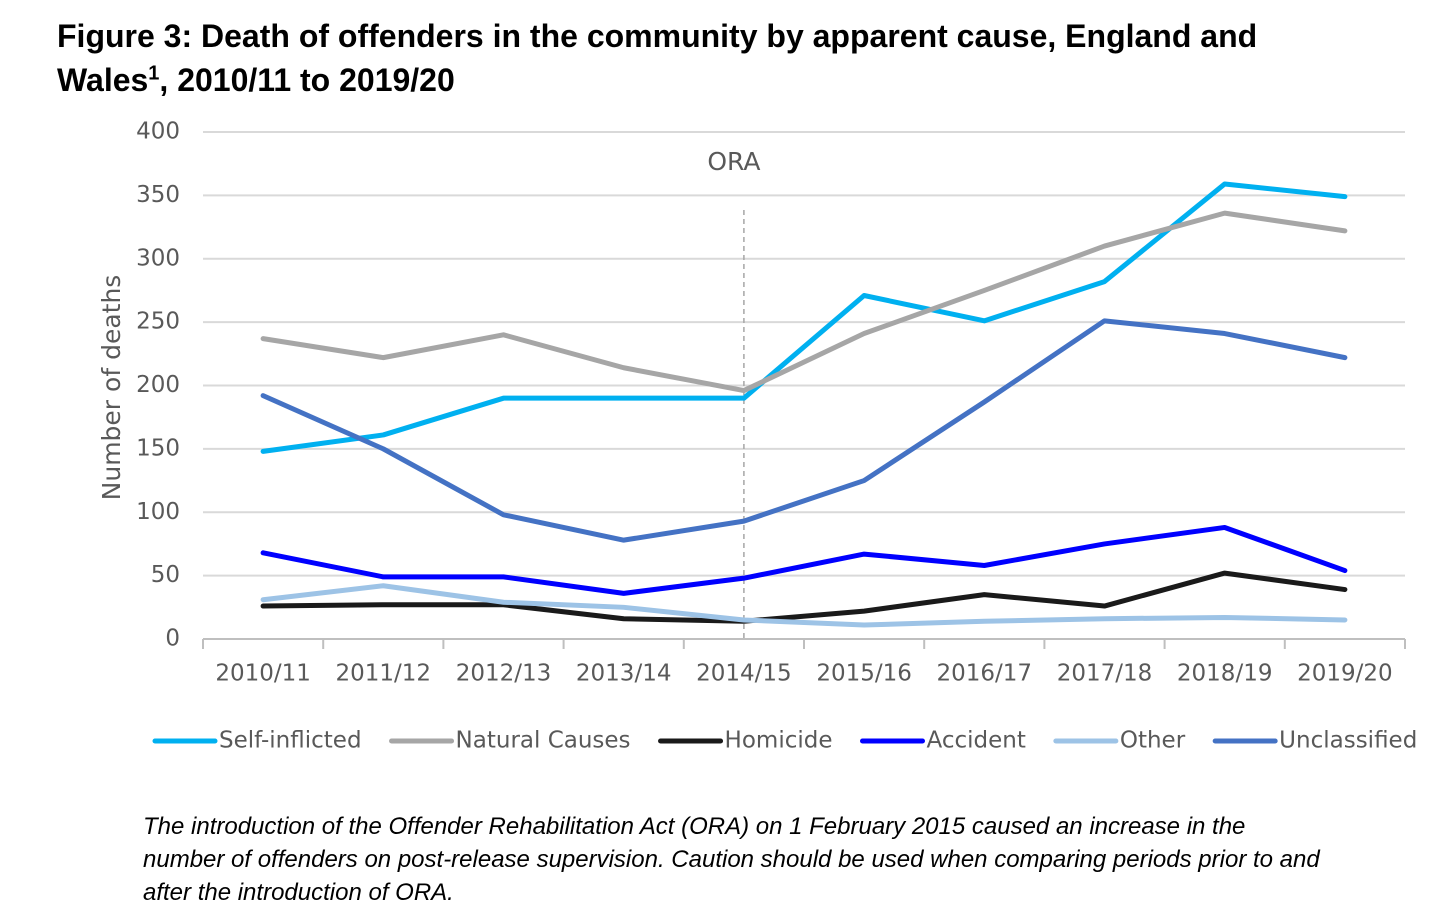  Describe the element at coordinates (733, 161) in the screenshot. I see `annotation-label: ORA` at that location.